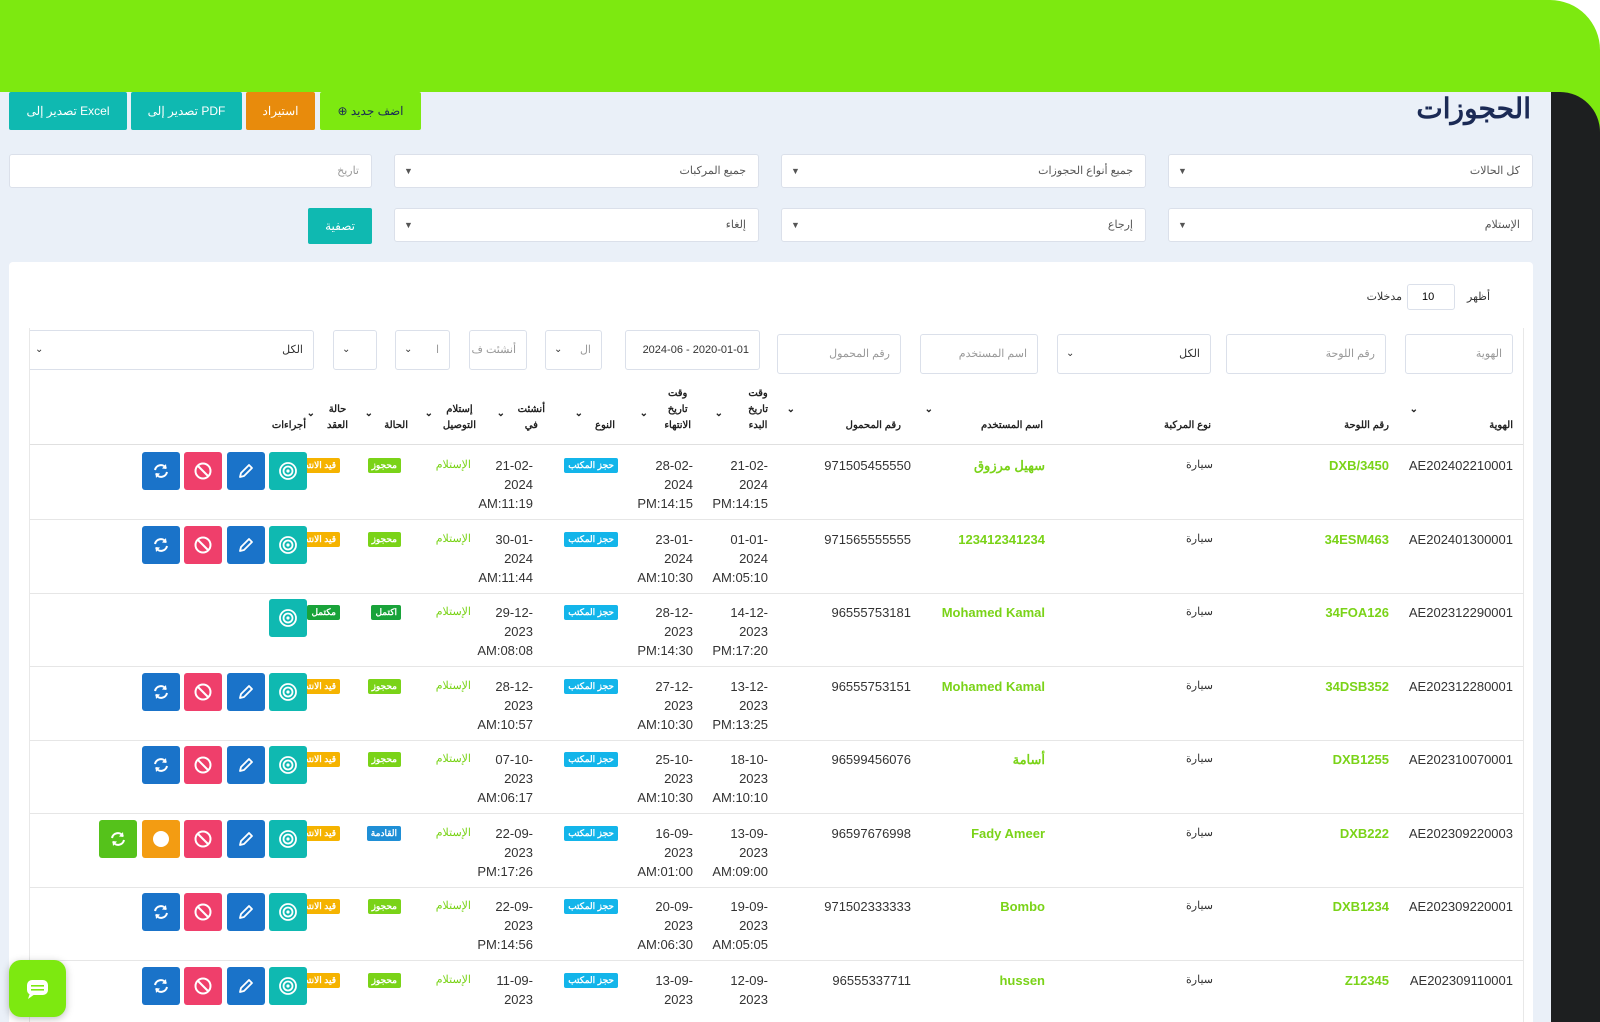 The height and width of the screenshot is (1022, 1600). I want to click on chevron-down-icon: ⌄, so click(558, 349).